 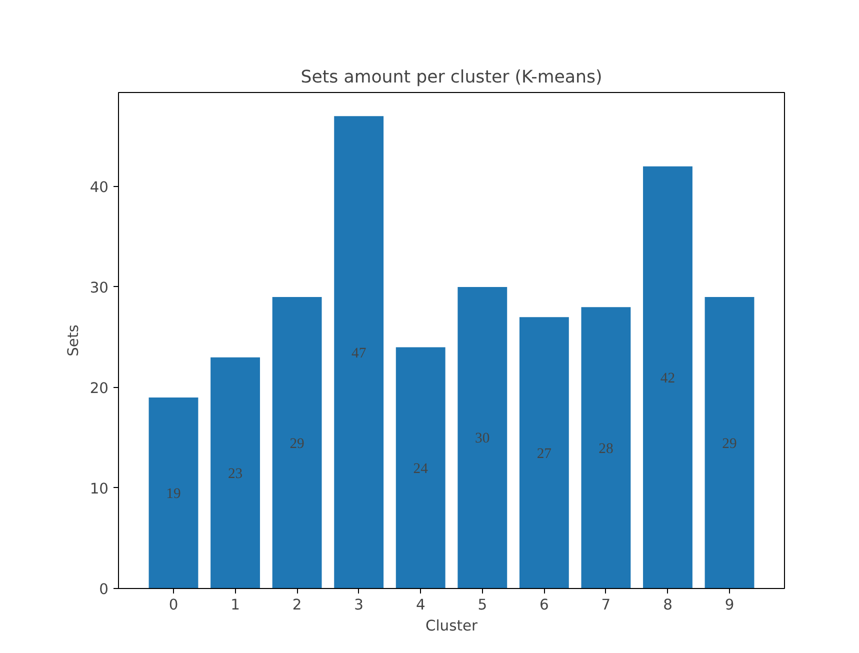 I want to click on data-label: 27, so click(x=544, y=454).